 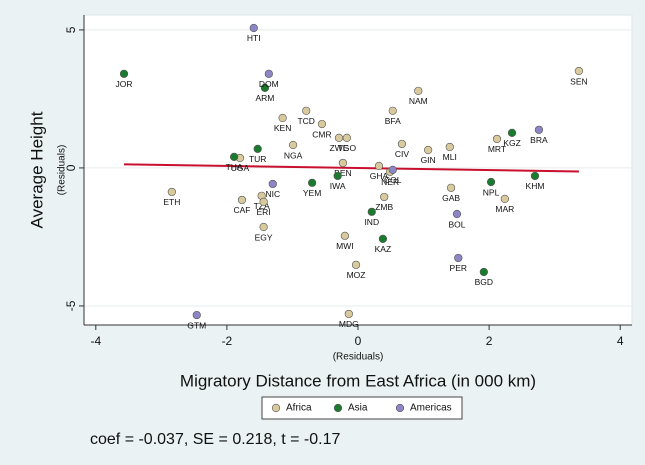 What do you see at coordinates (393, 180) in the screenshot?
I see `point-label: COL` at bounding box center [393, 180].